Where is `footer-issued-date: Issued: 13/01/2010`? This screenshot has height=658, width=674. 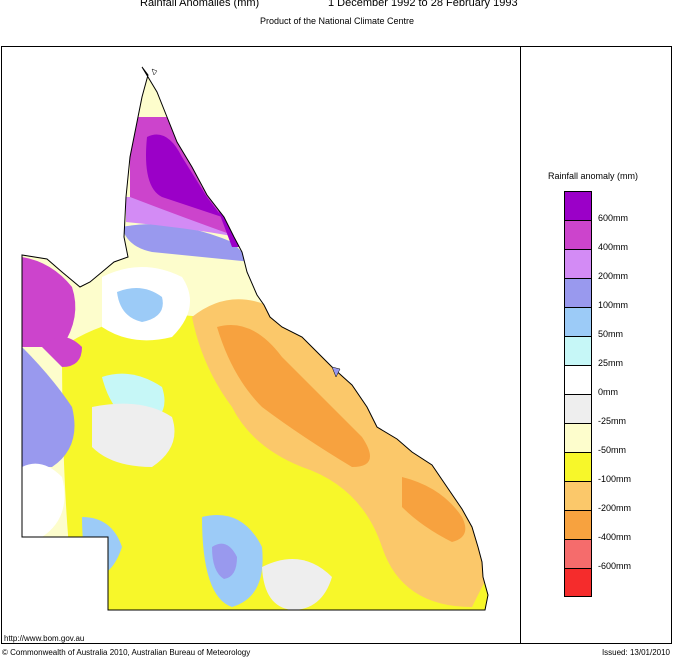
footer-issued-date: Issued: 13/01/2010 is located at coordinates (635, 652).